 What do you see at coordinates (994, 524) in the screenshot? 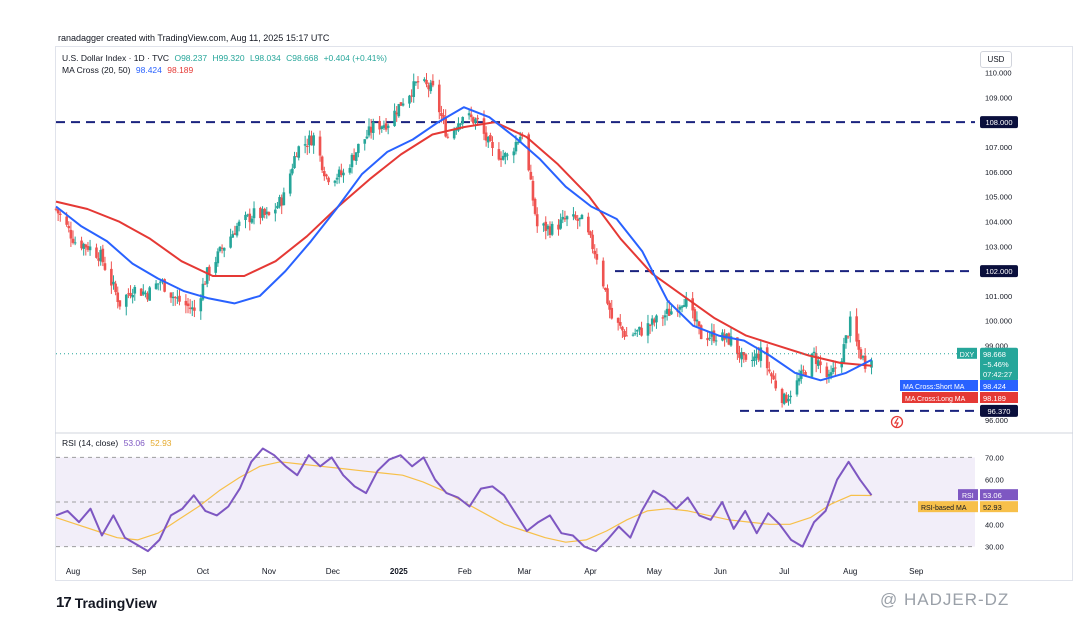
I see `rsi-y-tick-label: 40.00` at bounding box center [994, 524].